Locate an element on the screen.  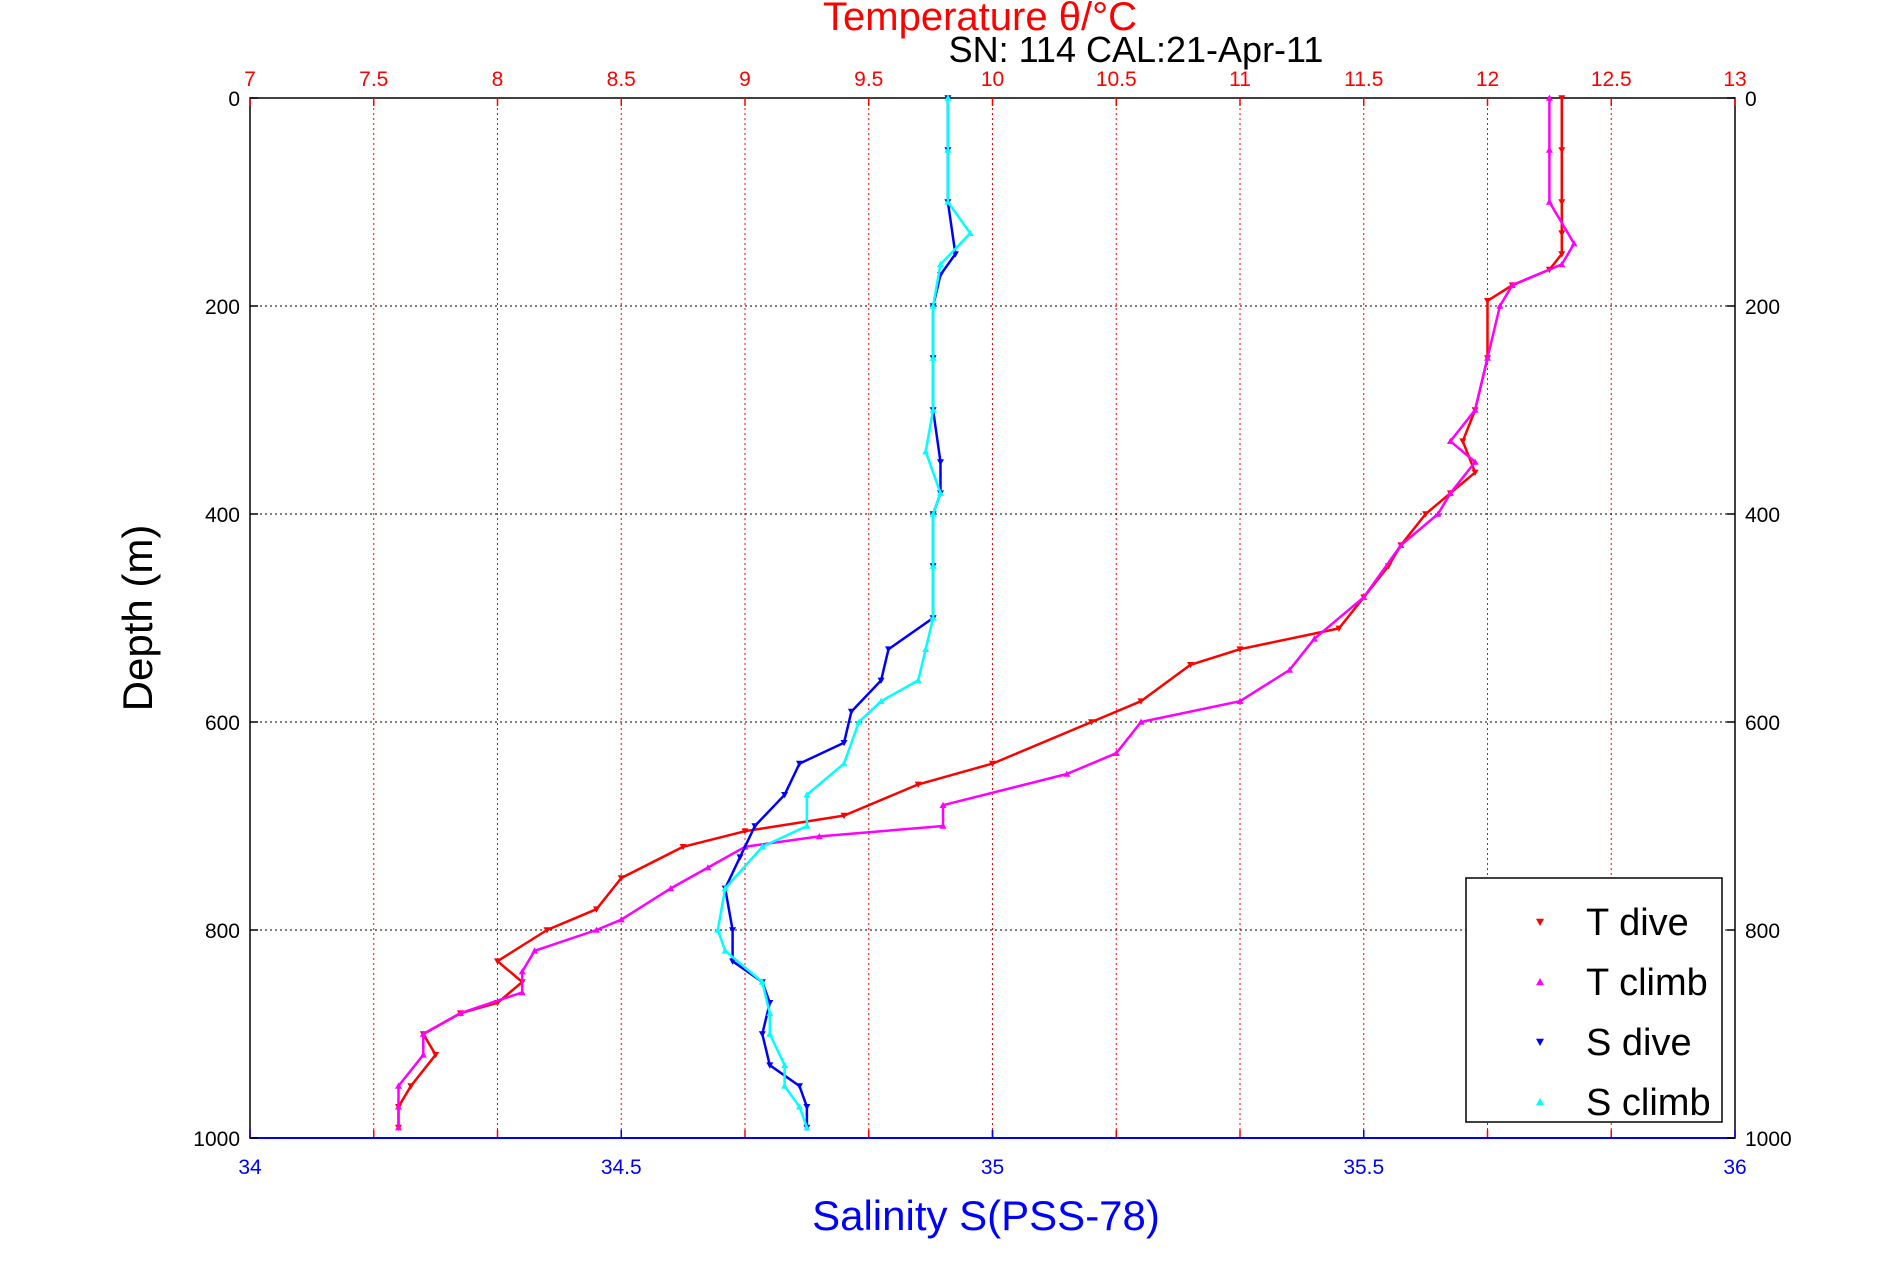
x-bottom-tick-label: 36 is located at coordinates (1734, 1167).